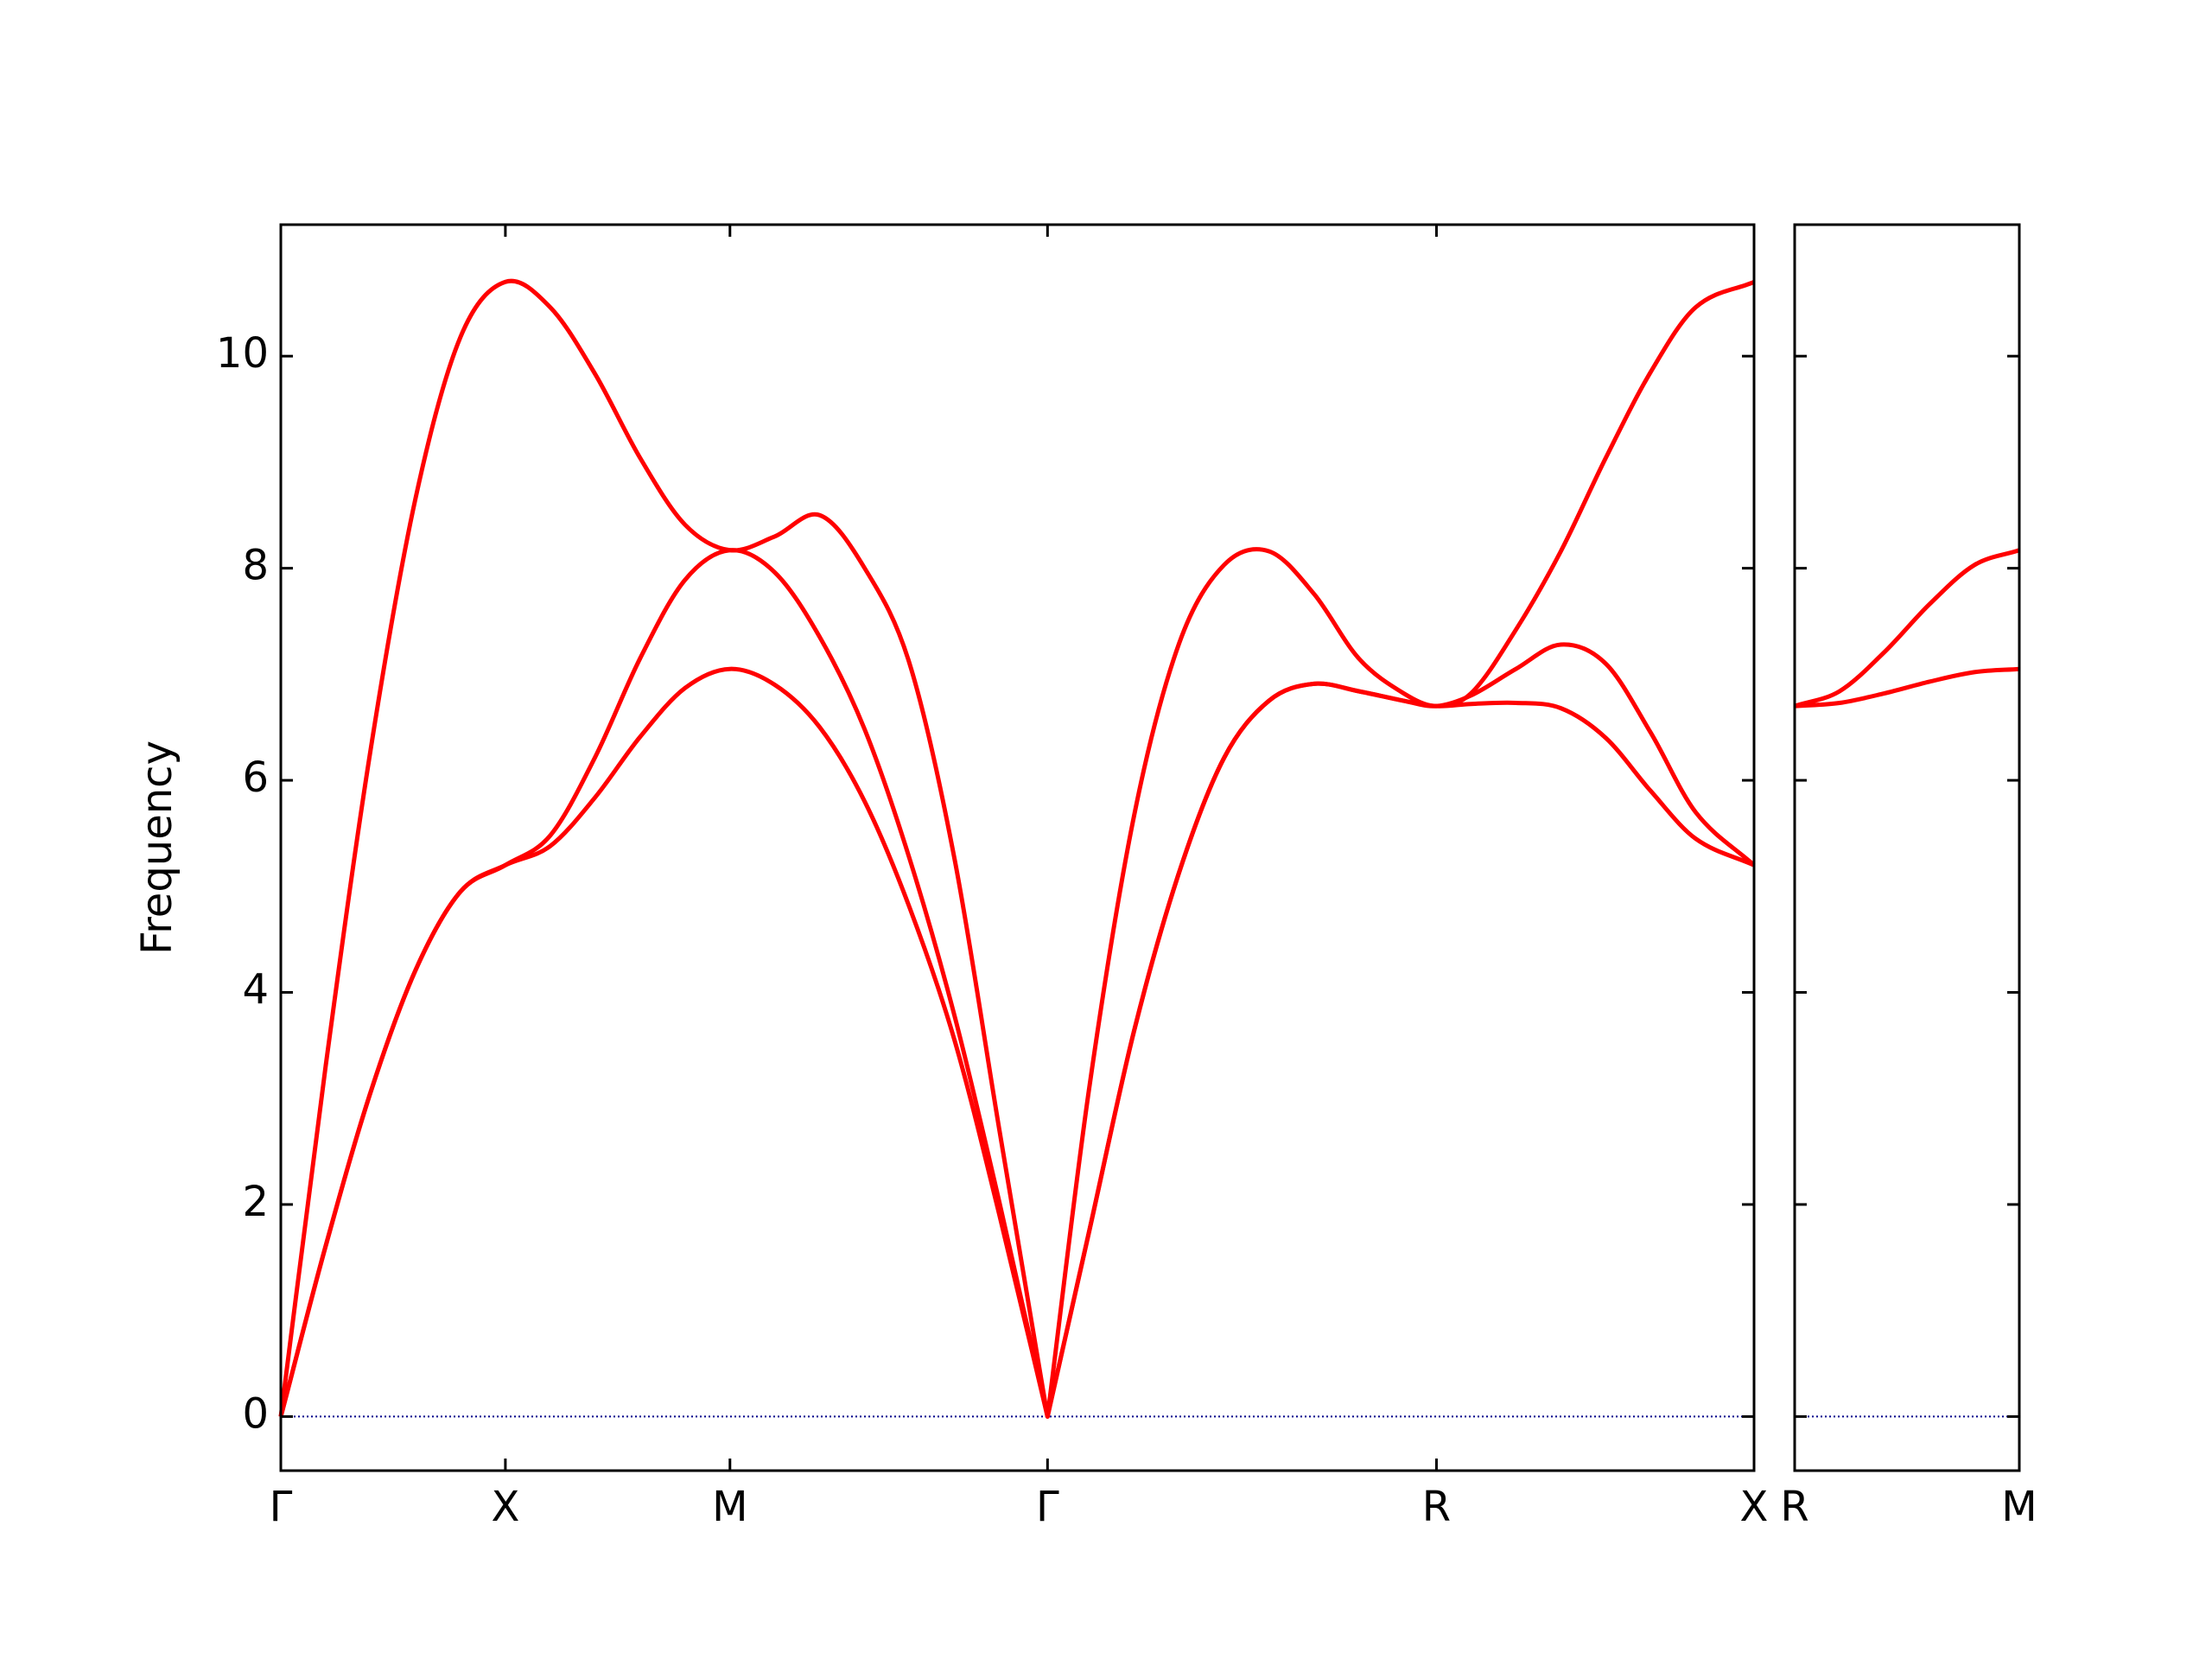 This screenshot has height=1659, width=2212. I want to click on y-tick-label: 4, so click(255, 990).